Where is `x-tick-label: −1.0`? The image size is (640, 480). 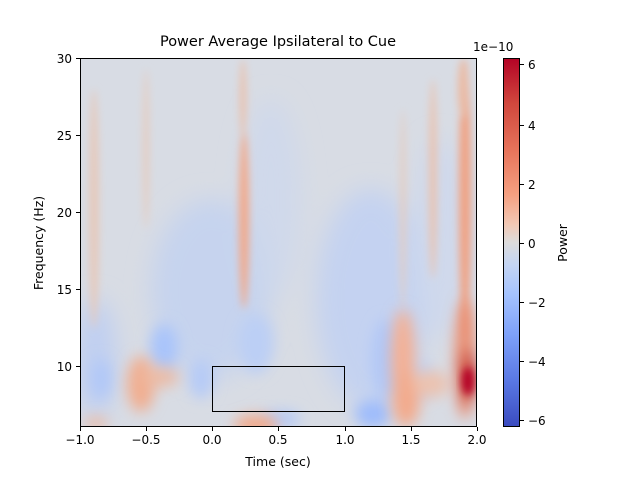
x-tick-label: −1.0 is located at coordinates (80, 440).